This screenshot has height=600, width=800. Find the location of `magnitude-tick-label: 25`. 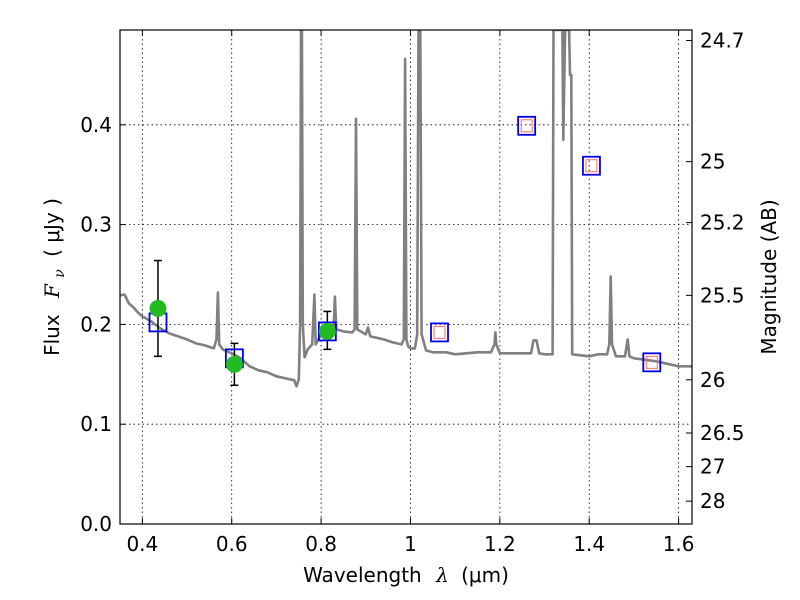

magnitude-tick-label: 25 is located at coordinates (712, 162).